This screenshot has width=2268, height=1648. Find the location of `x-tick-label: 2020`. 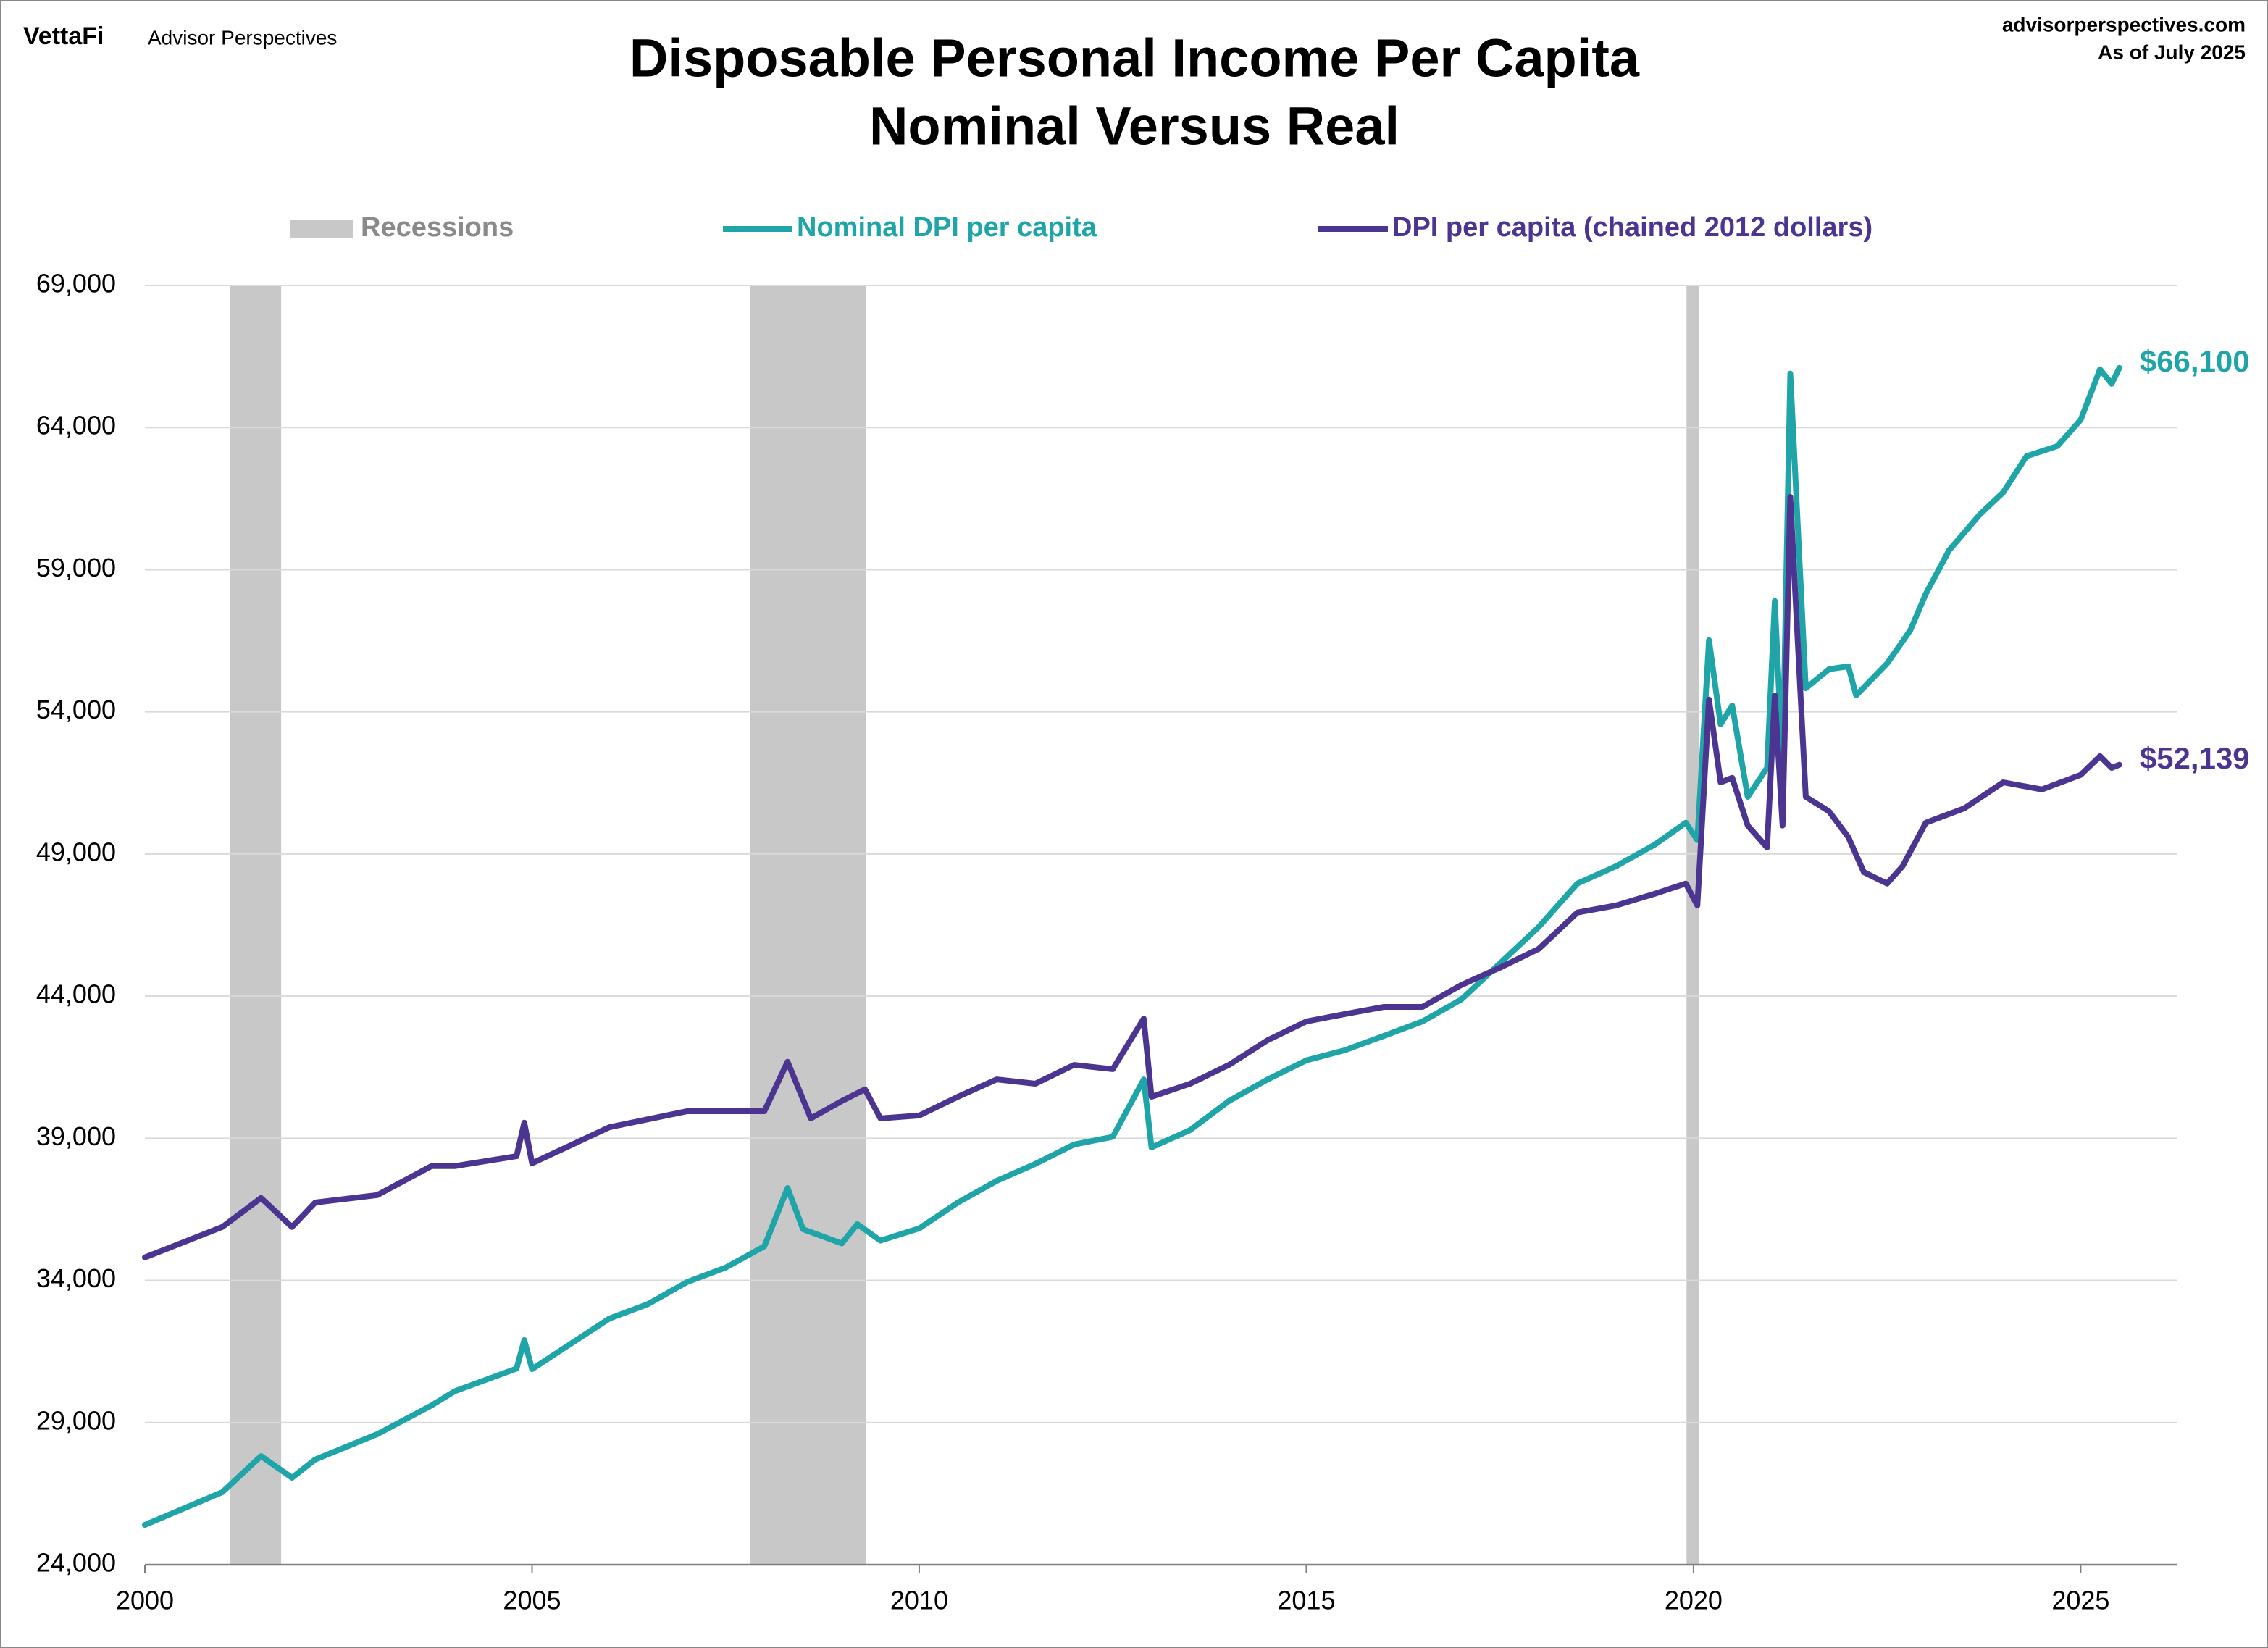

x-tick-label: 2020 is located at coordinates (1694, 1600).